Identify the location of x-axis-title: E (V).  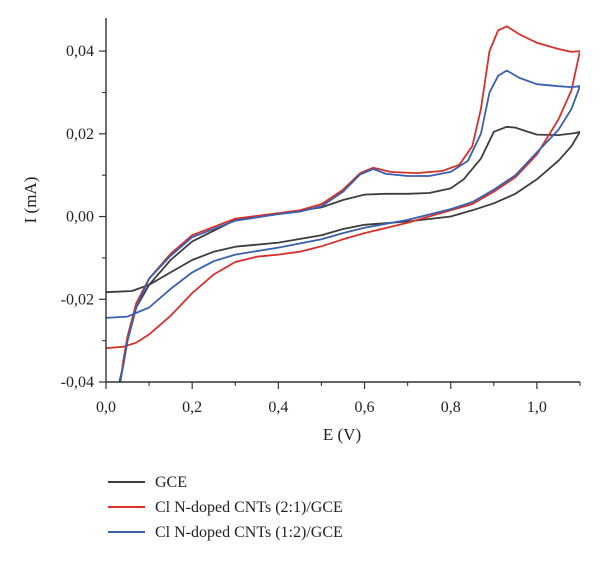
(342, 434).